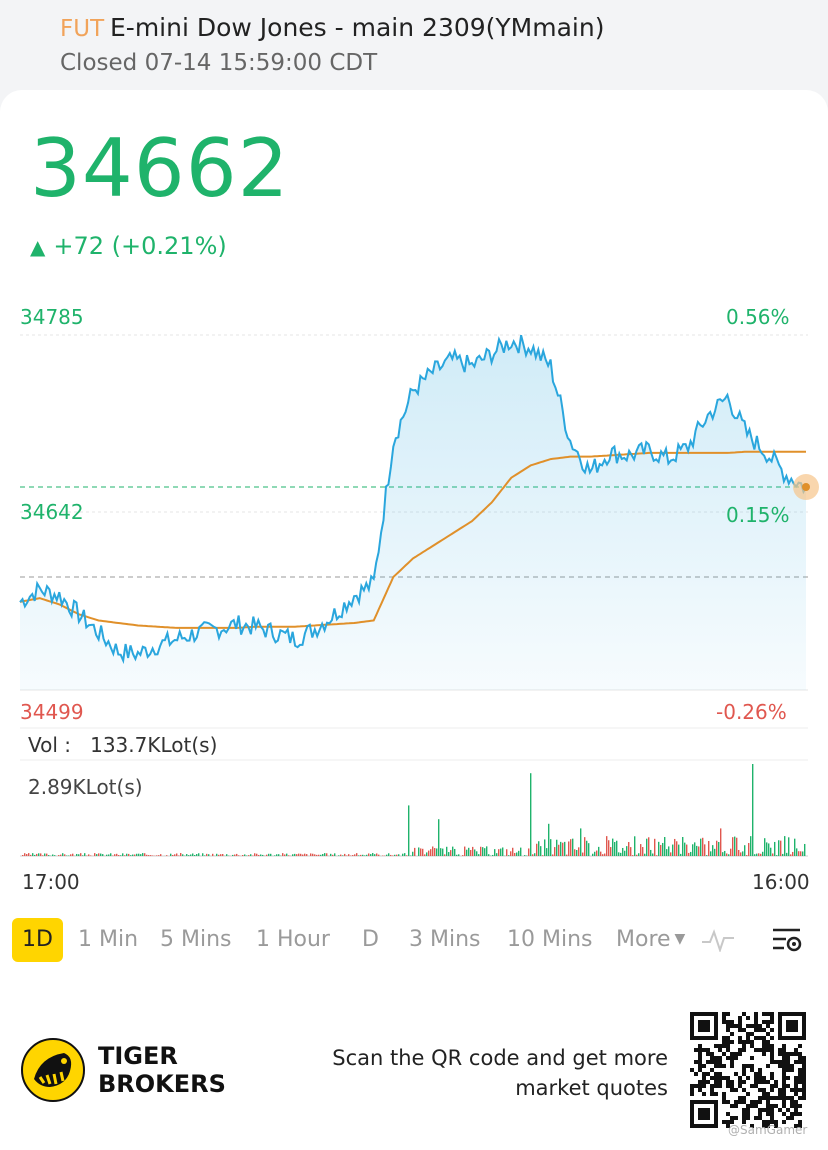  What do you see at coordinates (445, 939) in the screenshot?
I see `tab-3-mins: 3 Mins` at bounding box center [445, 939].